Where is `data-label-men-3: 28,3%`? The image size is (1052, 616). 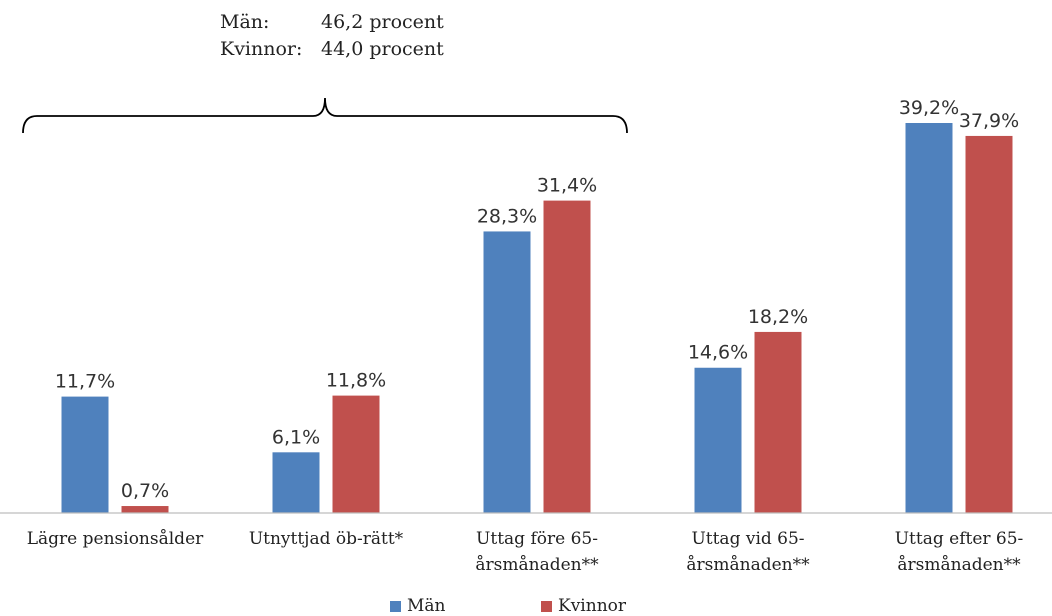
data-label-men-3: 28,3% is located at coordinates (507, 216).